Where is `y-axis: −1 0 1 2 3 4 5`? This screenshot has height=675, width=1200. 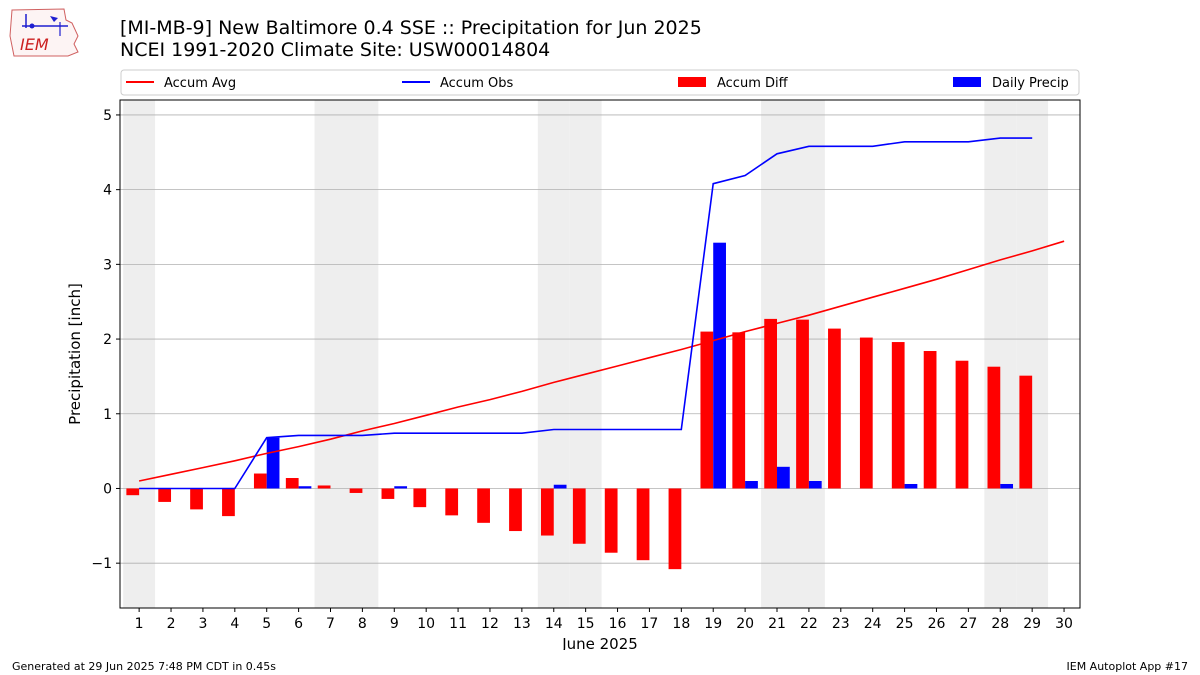 y-axis: −1 0 1 2 3 4 5 is located at coordinates (105, 340).